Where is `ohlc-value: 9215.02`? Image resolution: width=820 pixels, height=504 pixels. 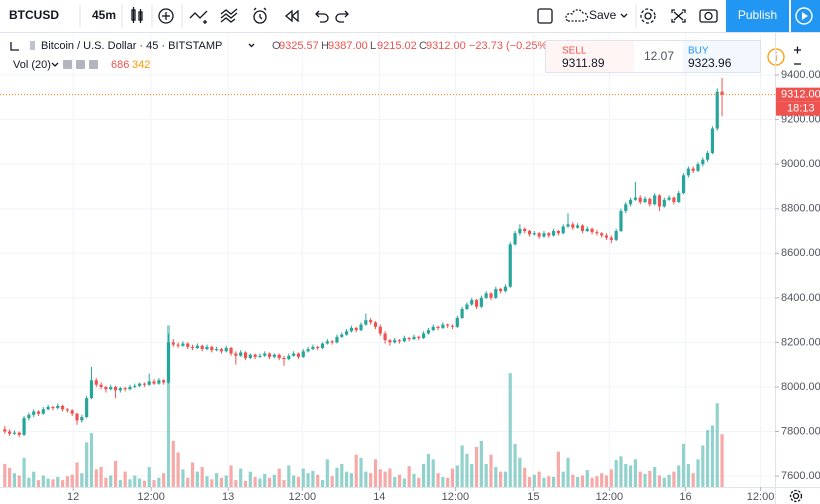
ohlc-value: 9215.02 is located at coordinates (397, 46).